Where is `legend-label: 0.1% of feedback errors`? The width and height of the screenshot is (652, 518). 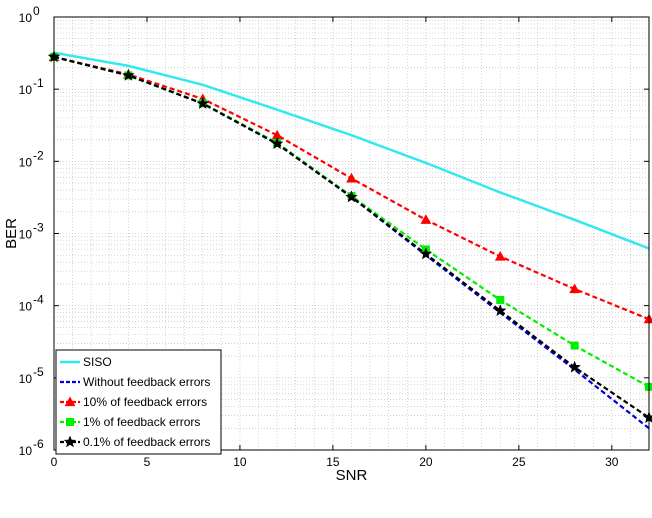 legend-label: 0.1% of feedback errors is located at coordinates (146, 442).